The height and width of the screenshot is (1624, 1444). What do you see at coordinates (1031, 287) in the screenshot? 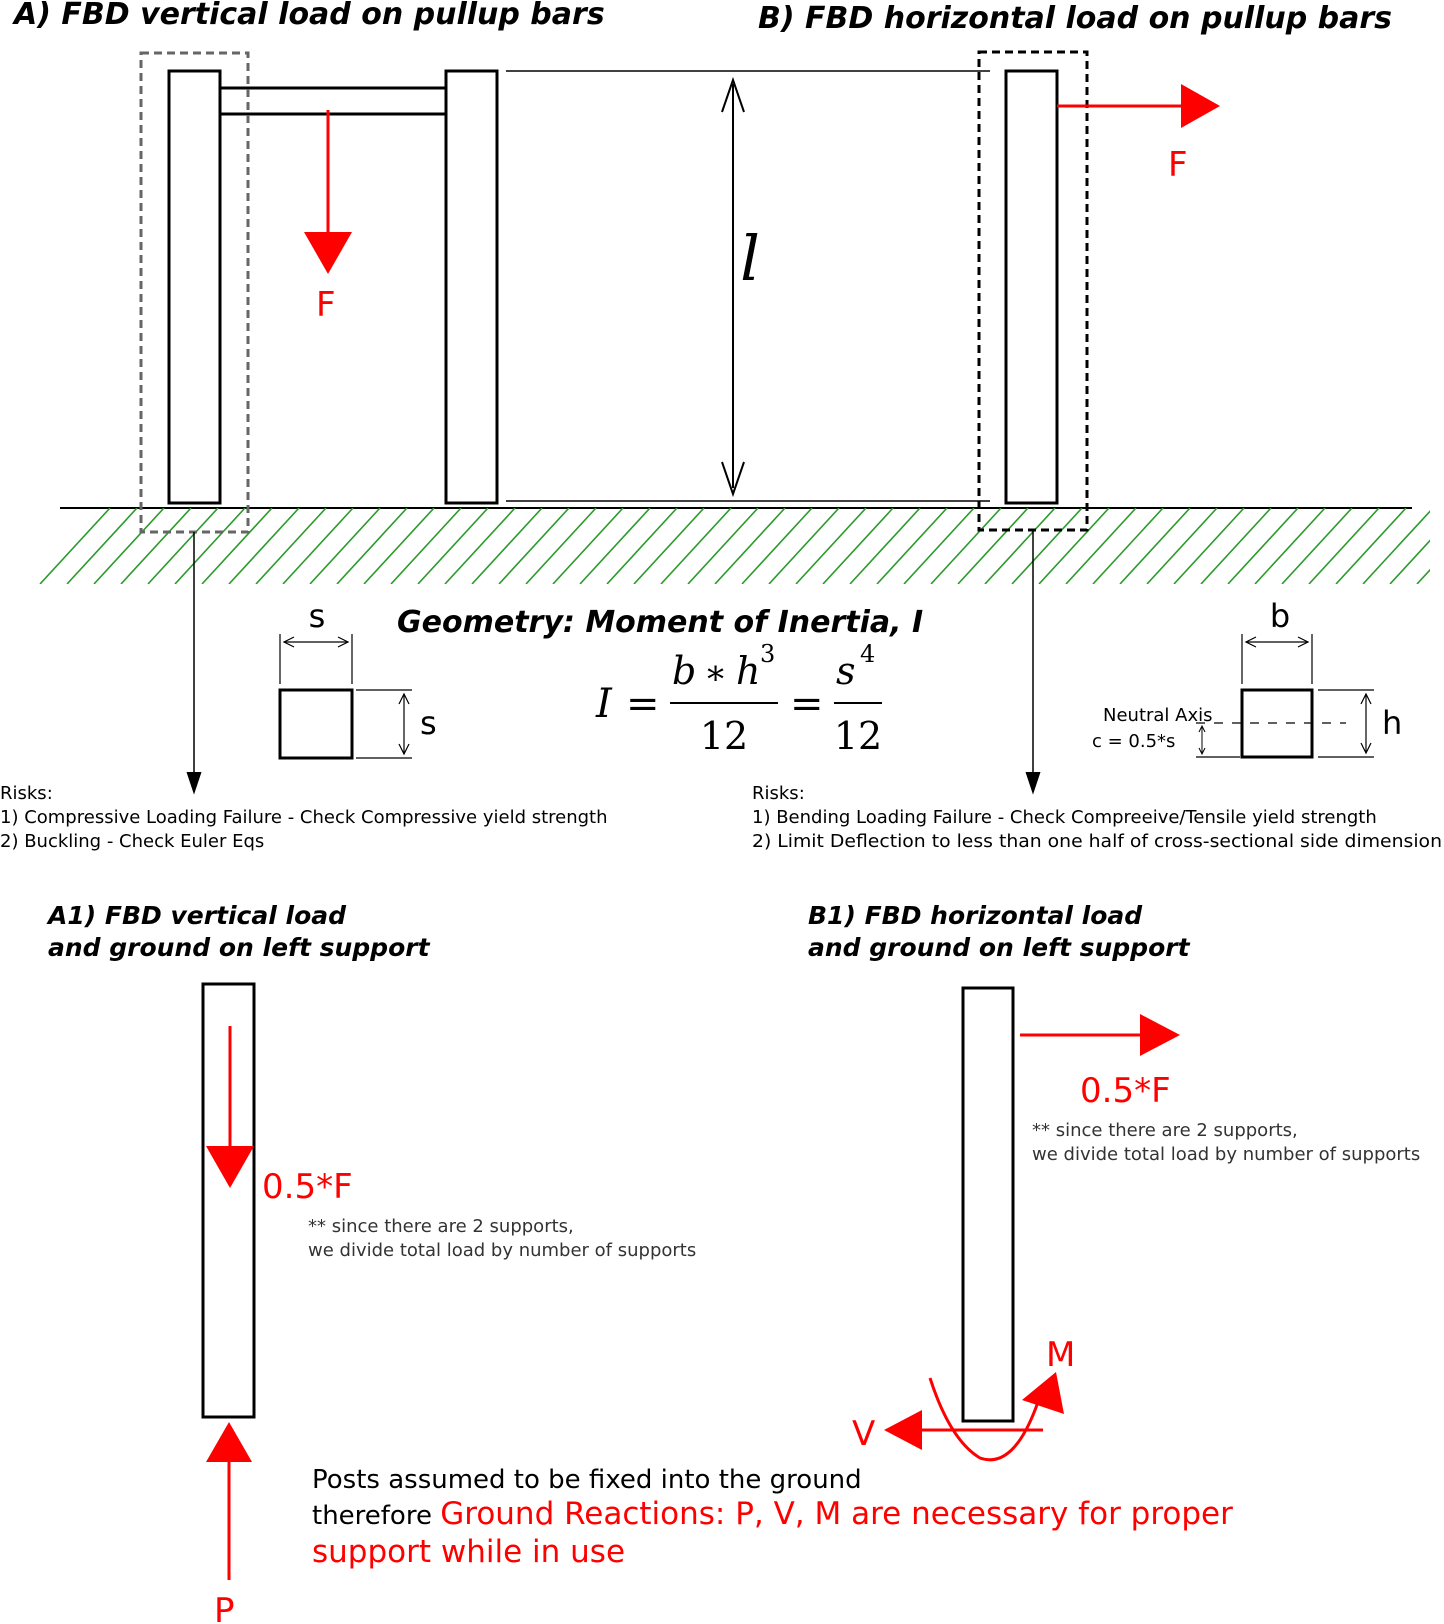
I see `post-b` at bounding box center [1031, 287].